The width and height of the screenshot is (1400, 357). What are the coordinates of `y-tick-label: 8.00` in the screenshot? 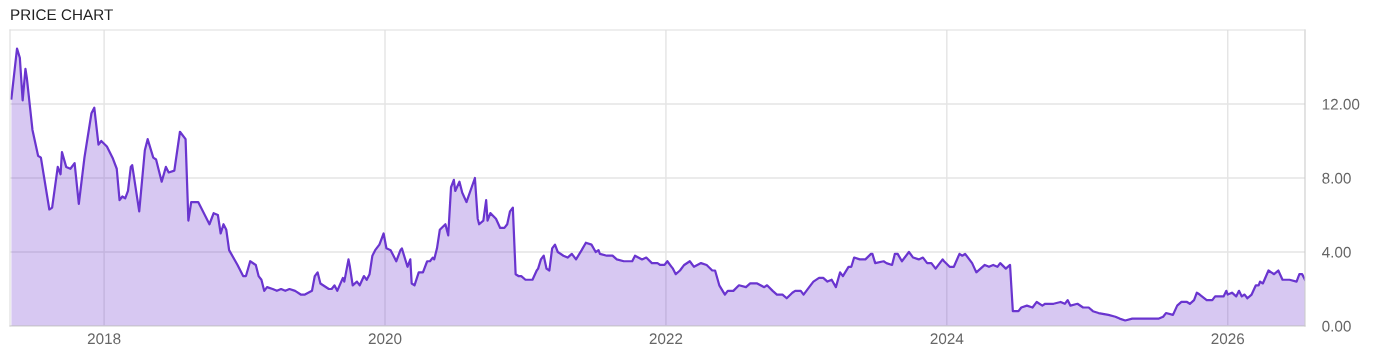 It's located at (1336, 178).